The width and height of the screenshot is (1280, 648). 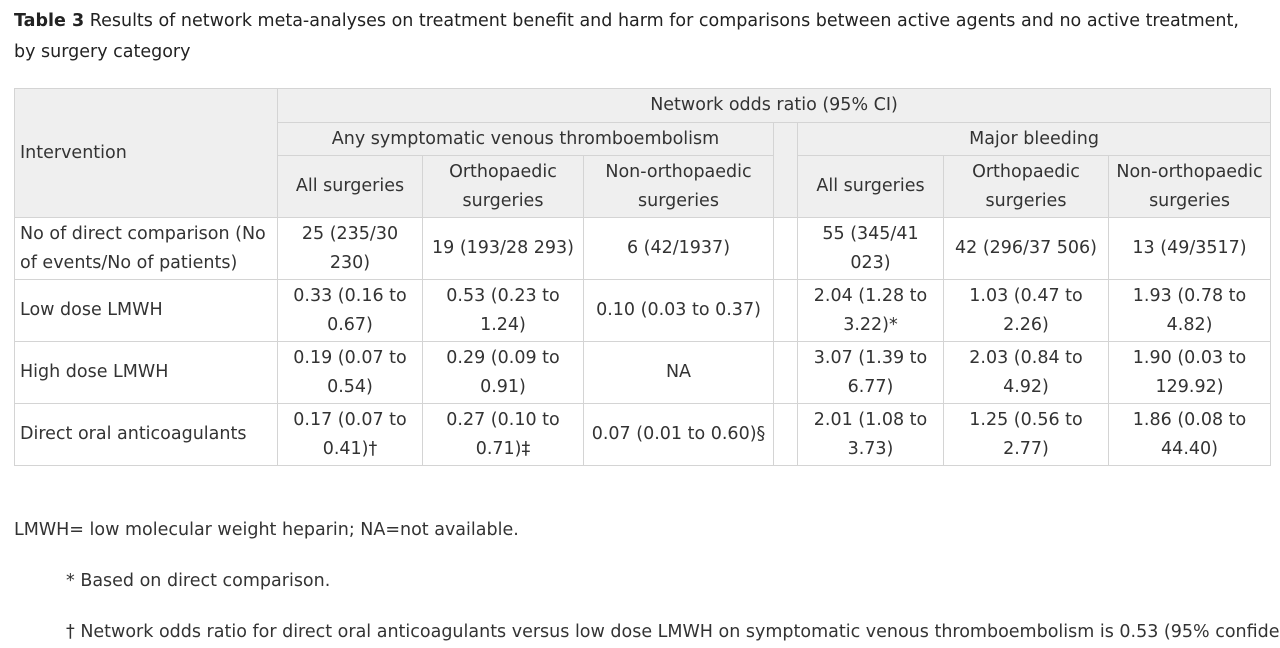 I want to click on table-cell: 0.19 (0.07 to 0.54), so click(x=350, y=372).